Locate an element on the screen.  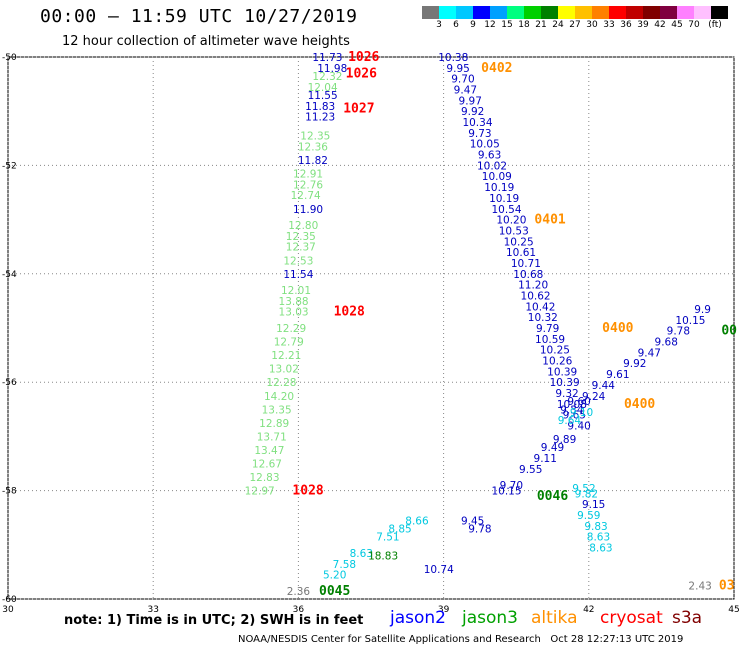
wave-height-value: 11.55 is located at coordinates (323, 96).